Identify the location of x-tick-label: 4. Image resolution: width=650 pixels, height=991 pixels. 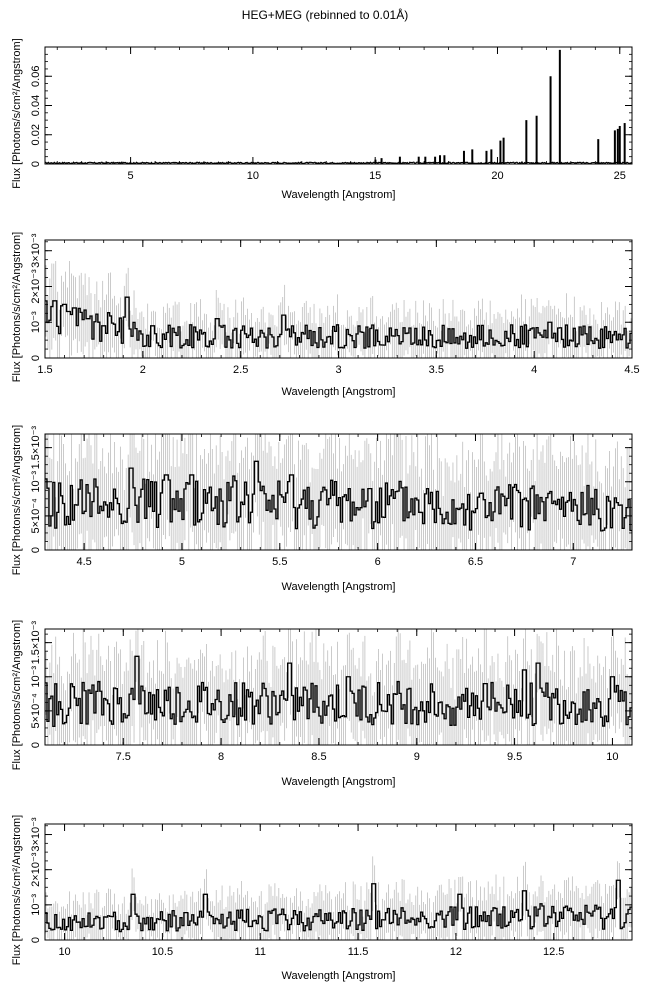
(534, 370).